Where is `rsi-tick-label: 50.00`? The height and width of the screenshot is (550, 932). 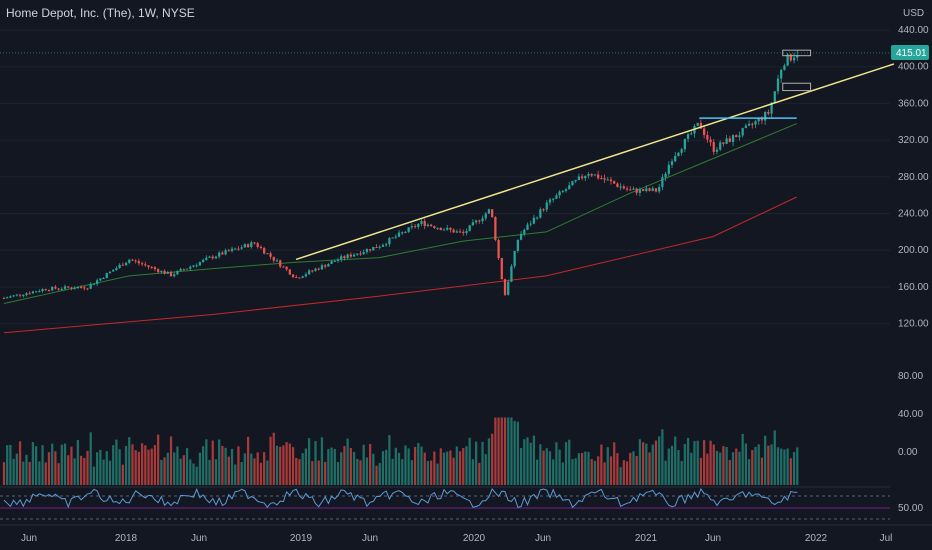
rsi-tick-label: 50.00 is located at coordinates (910, 508).